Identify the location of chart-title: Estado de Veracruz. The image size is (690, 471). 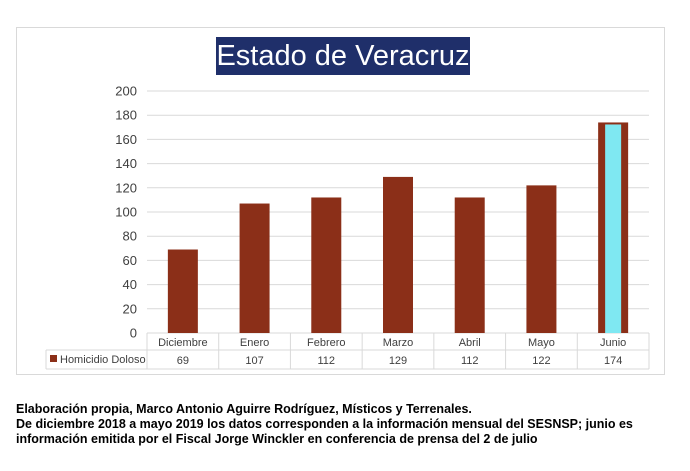
(343, 56).